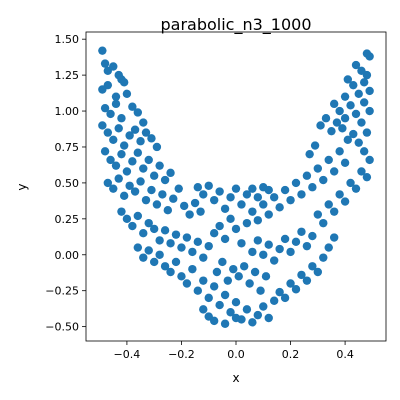 This screenshot has width=400, height=400. I want to click on x-tick-label: −0.2, so click(181, 354).